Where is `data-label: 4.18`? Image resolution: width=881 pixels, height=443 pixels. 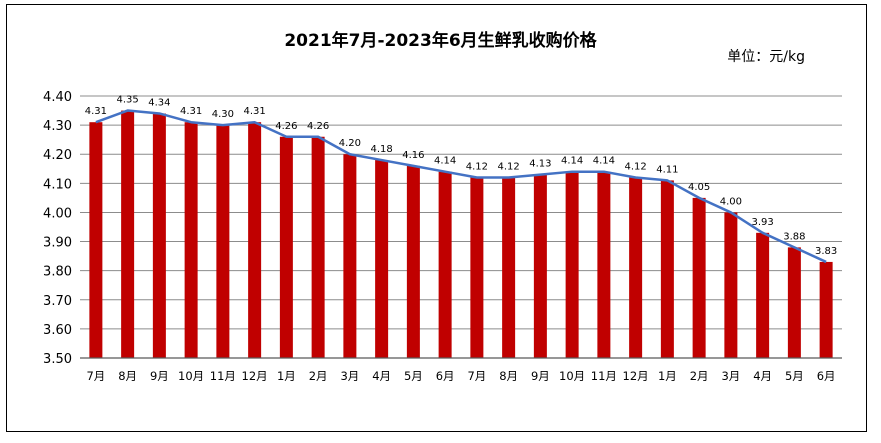
data-label: 4.18 is located at coordinates (381, 149).